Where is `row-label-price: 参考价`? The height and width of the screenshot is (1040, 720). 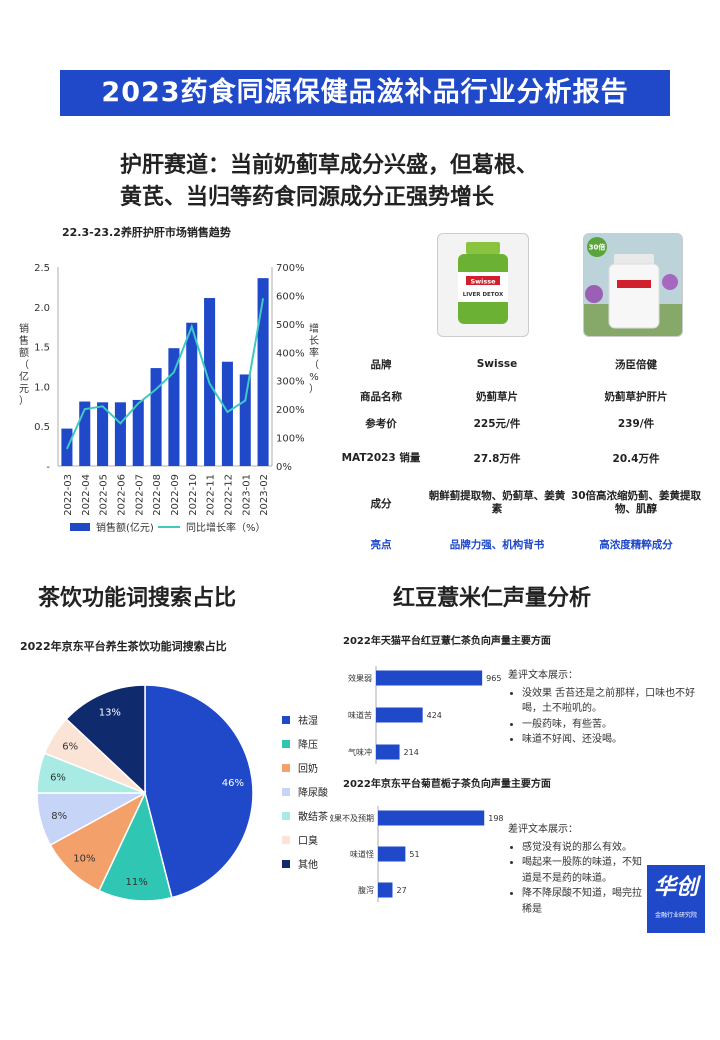 row-label-price: 参考价 is located at coordinates (381, 423).